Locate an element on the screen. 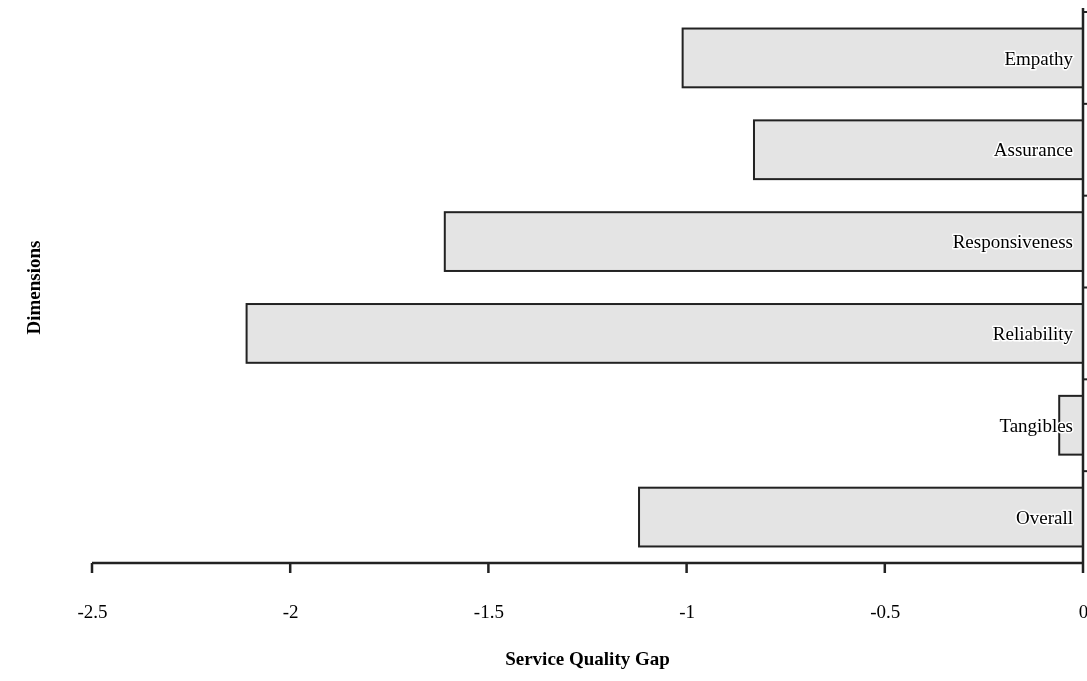 The width and height of the screenshot is (1087, 681). x-axis-title: Service Quality Gap is located at coordinates (587, 658).